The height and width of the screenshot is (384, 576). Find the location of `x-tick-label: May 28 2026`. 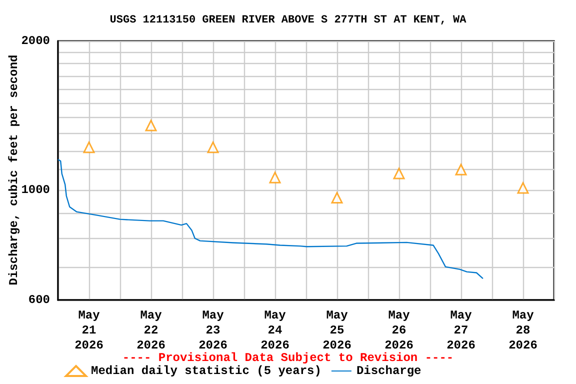

x-tick-label: May 28 2026 is located at coordinates (523, 330).